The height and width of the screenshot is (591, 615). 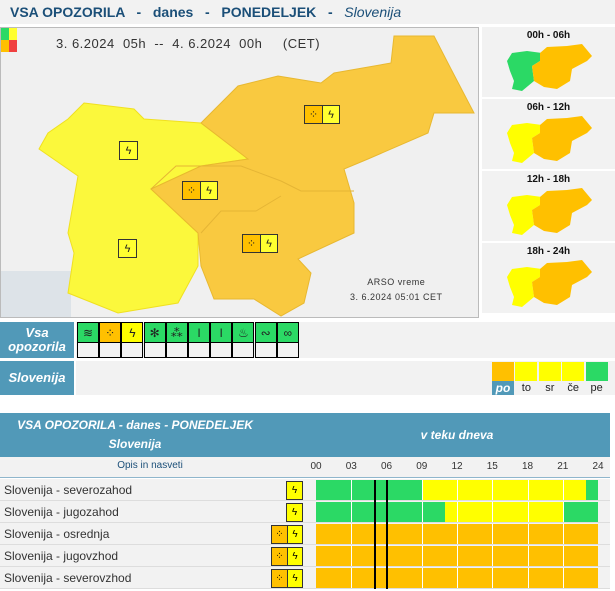 I want to click on table-row: Slovenija - jugovzhod ⁘ ϟ, so click(x=305, y=556).